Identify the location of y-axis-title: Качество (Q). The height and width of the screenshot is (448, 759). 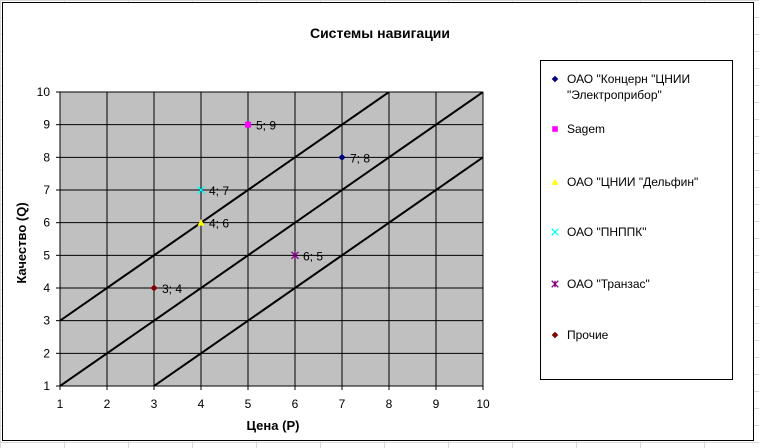
(21, 242).